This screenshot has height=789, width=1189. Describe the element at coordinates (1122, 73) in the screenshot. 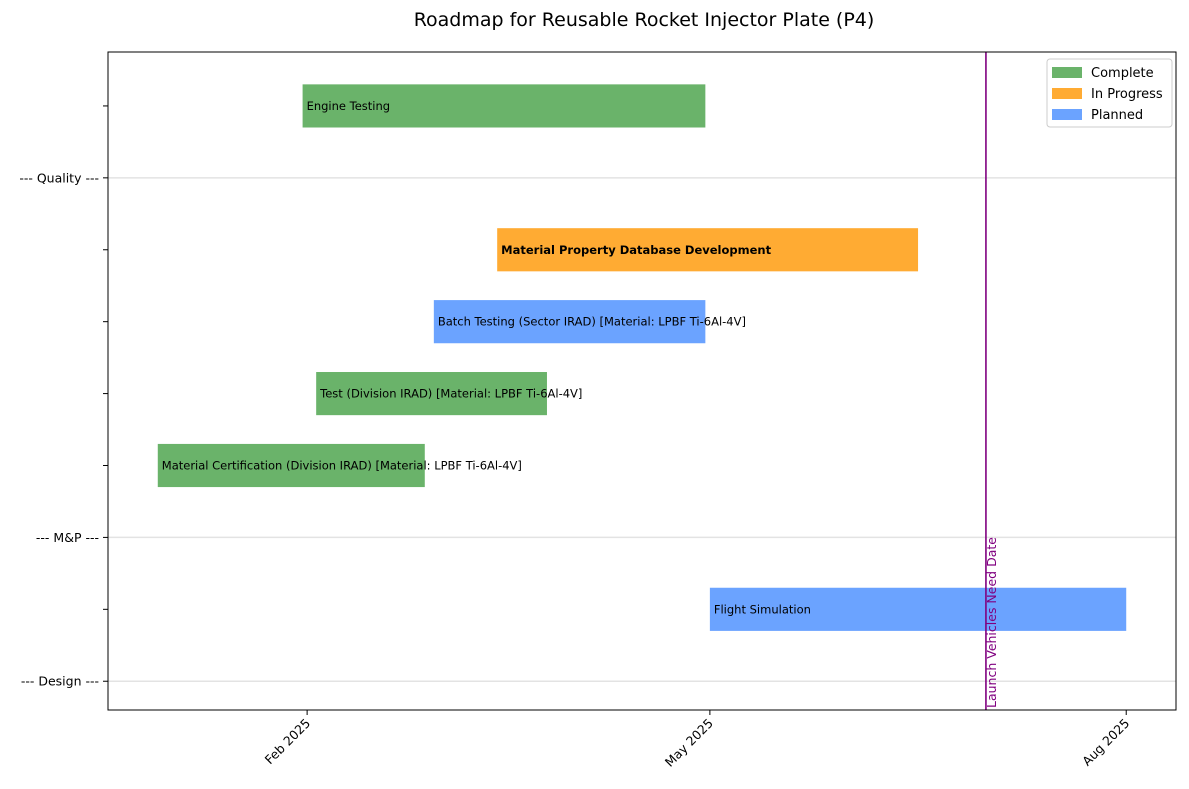

I see `legend-label: Complete` at that location.